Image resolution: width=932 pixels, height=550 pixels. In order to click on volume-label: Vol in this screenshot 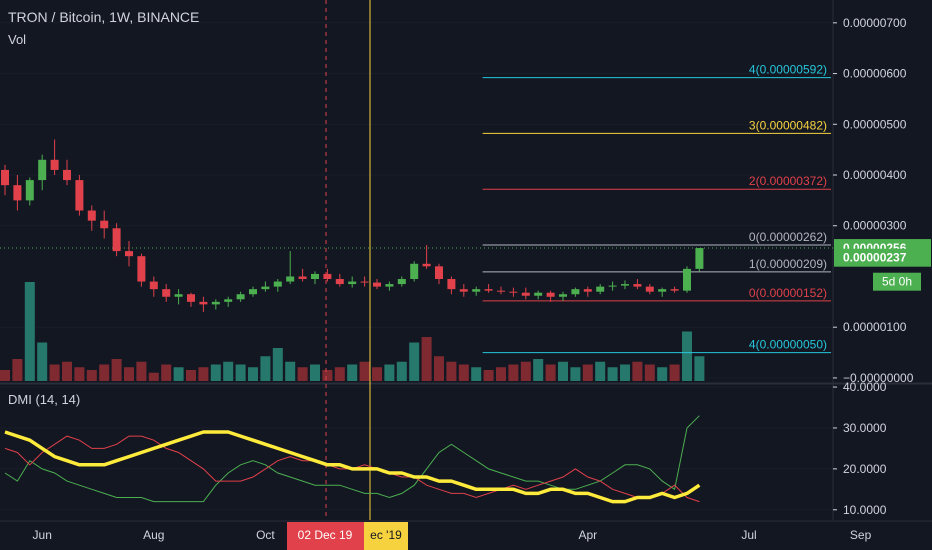, I will do `click(17, 39)`.